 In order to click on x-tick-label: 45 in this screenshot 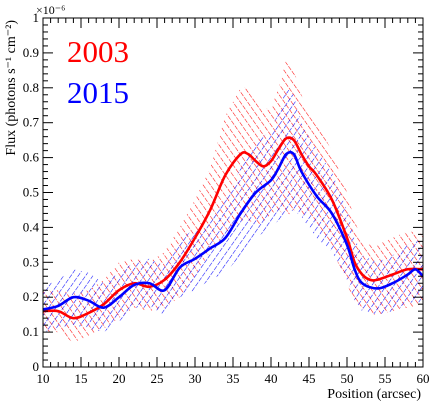, I will do `click(309, 378)`.